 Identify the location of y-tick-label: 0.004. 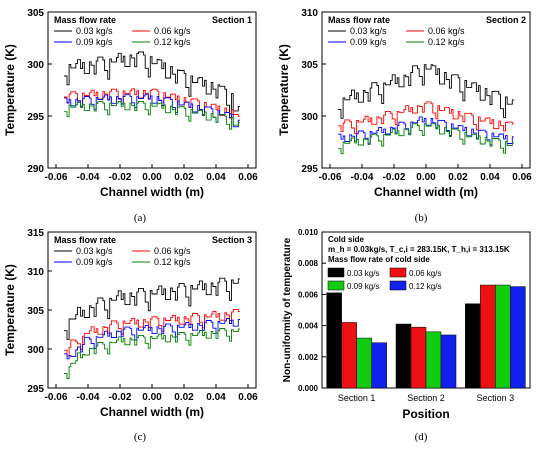
(308, 326).